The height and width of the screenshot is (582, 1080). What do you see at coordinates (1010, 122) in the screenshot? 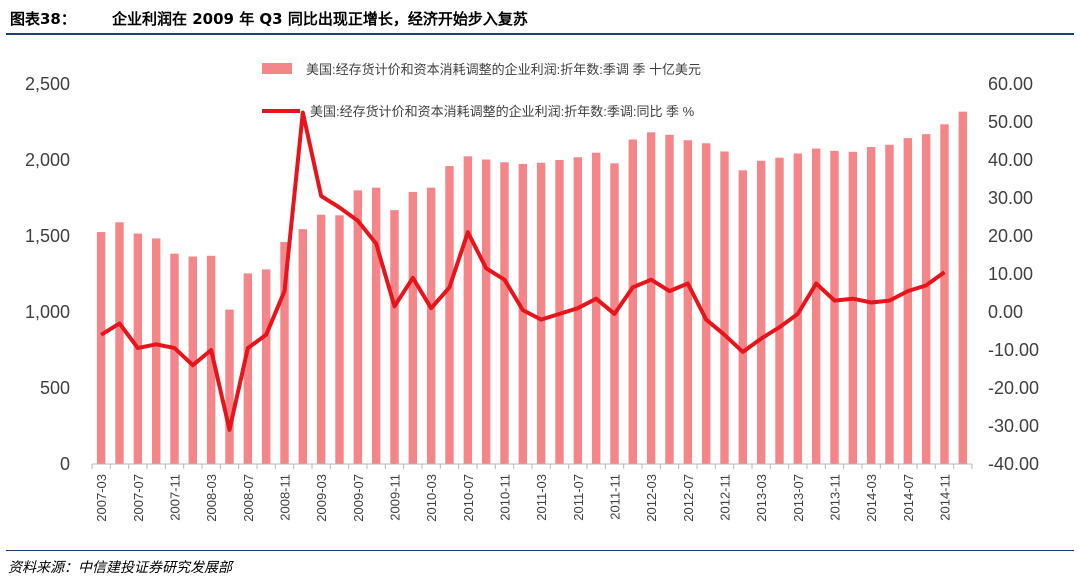
I see `y-right-tick-label: 50.00` at bounding box center [1010, 122].